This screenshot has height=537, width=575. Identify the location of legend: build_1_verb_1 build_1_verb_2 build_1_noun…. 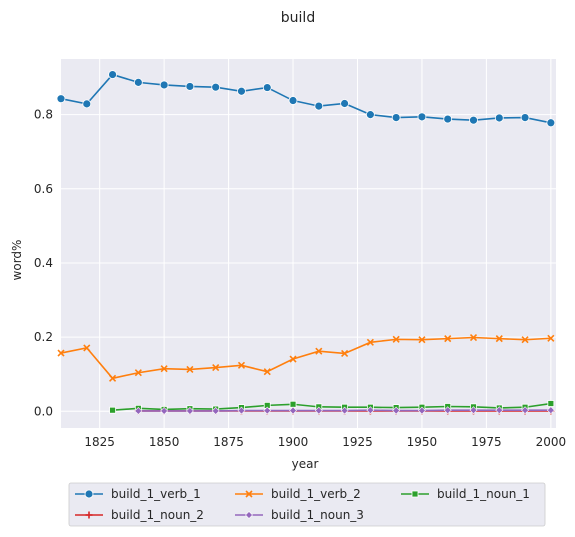
(307, 504).